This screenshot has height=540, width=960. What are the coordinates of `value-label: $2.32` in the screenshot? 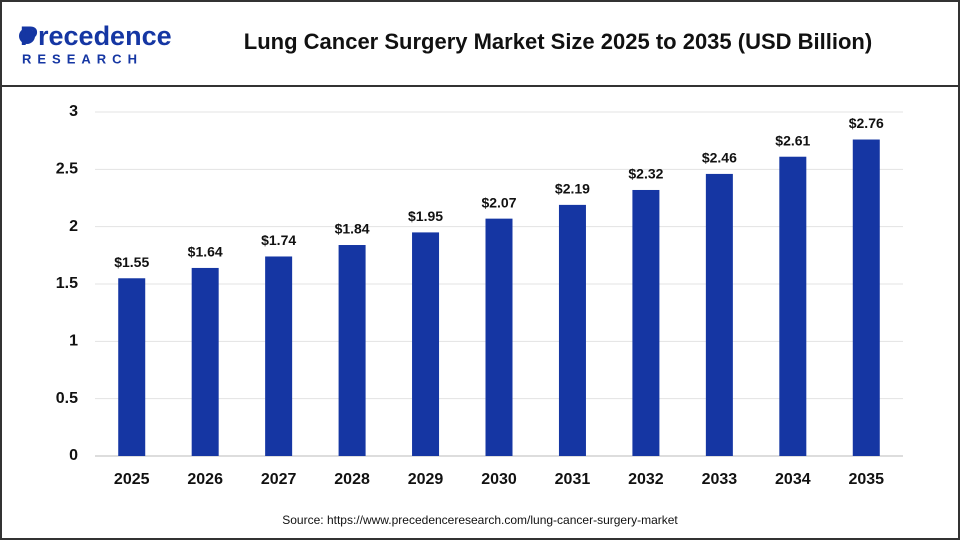 It's located at (645, 174).